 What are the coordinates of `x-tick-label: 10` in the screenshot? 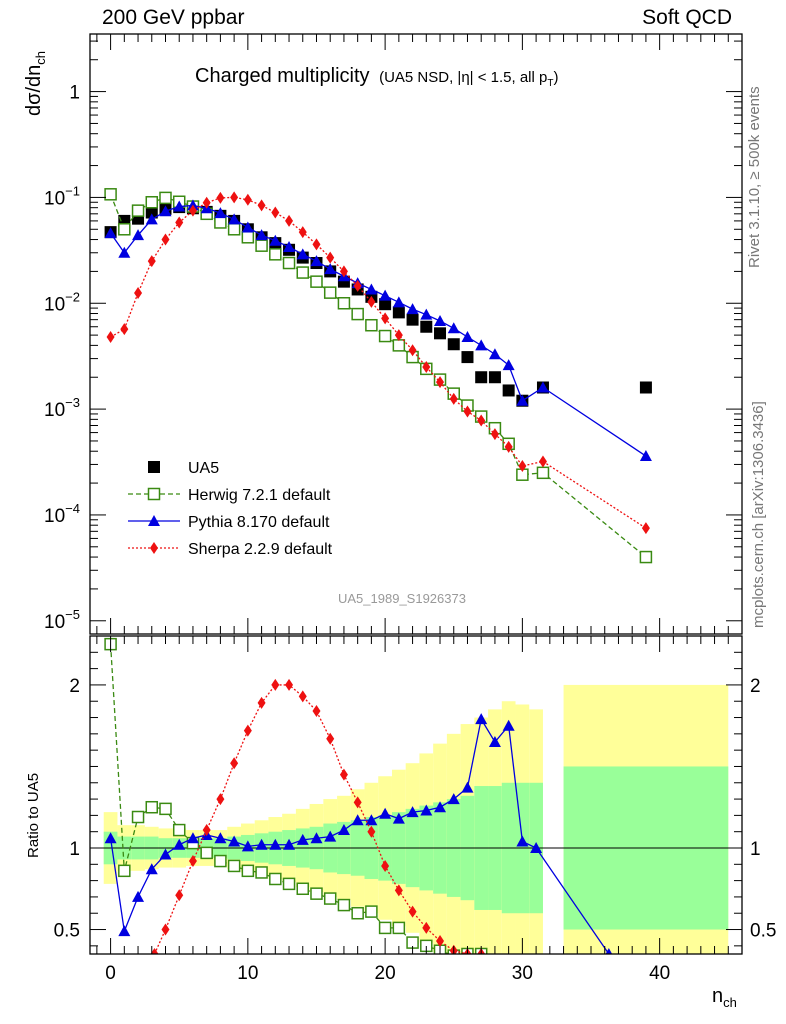 It's located at (247, 973).